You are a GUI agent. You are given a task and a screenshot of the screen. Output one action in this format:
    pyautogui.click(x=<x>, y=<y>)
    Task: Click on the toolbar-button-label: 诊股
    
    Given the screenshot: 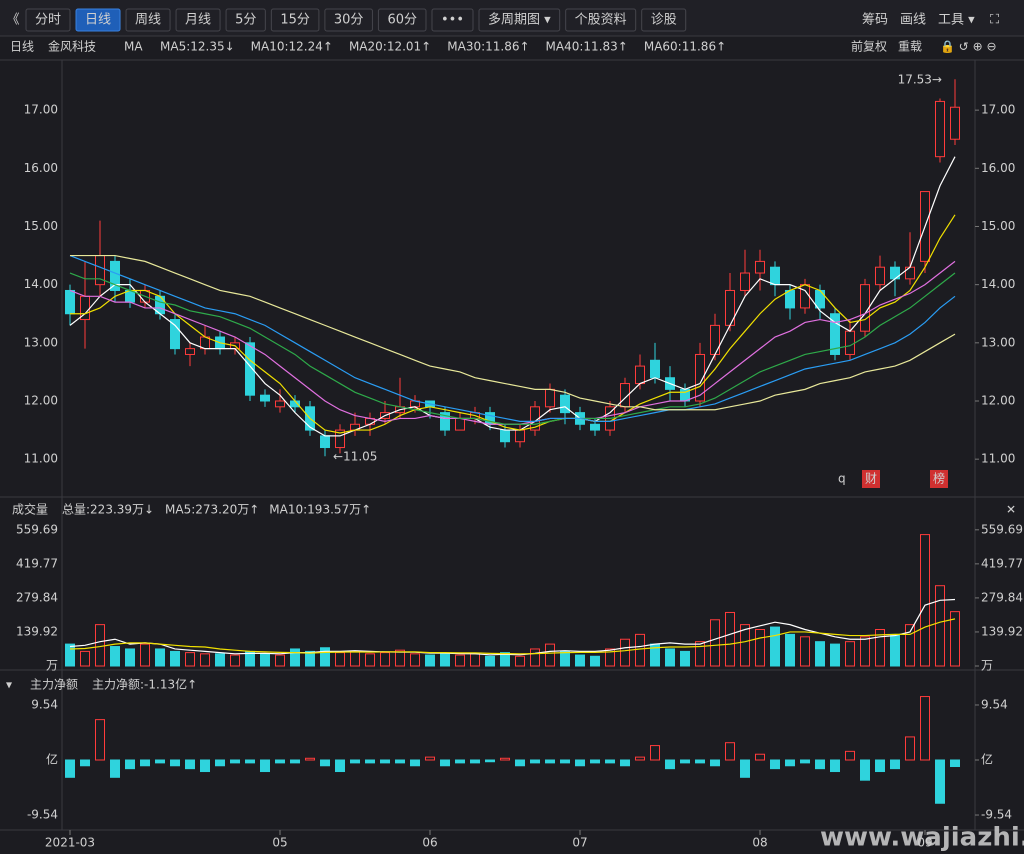 What is the action you would take?
    pyautogui.click(x=664, y=20)
    